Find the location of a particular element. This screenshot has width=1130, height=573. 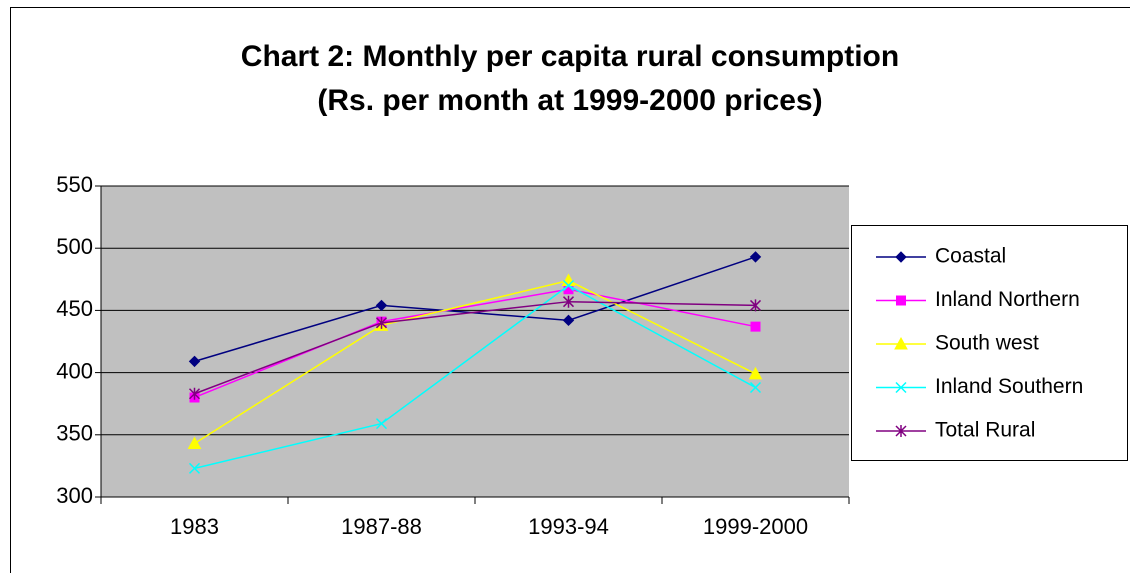

legend-label: South west is located at coordinates (987, 343).